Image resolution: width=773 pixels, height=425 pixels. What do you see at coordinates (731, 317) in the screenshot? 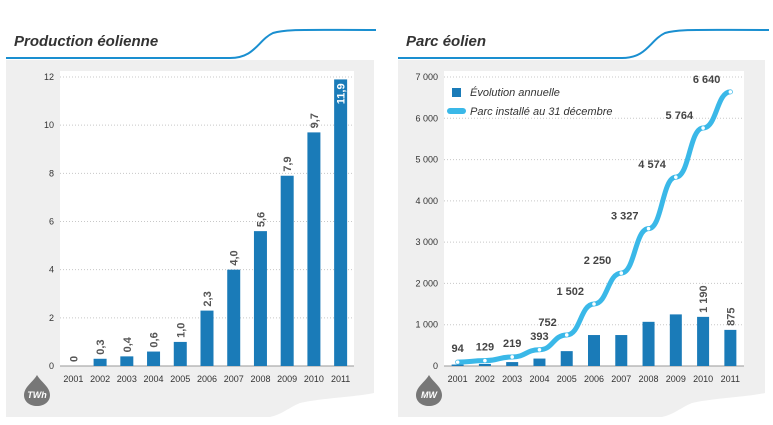
I see `data-label: 875` at bounding box center [731, 317].